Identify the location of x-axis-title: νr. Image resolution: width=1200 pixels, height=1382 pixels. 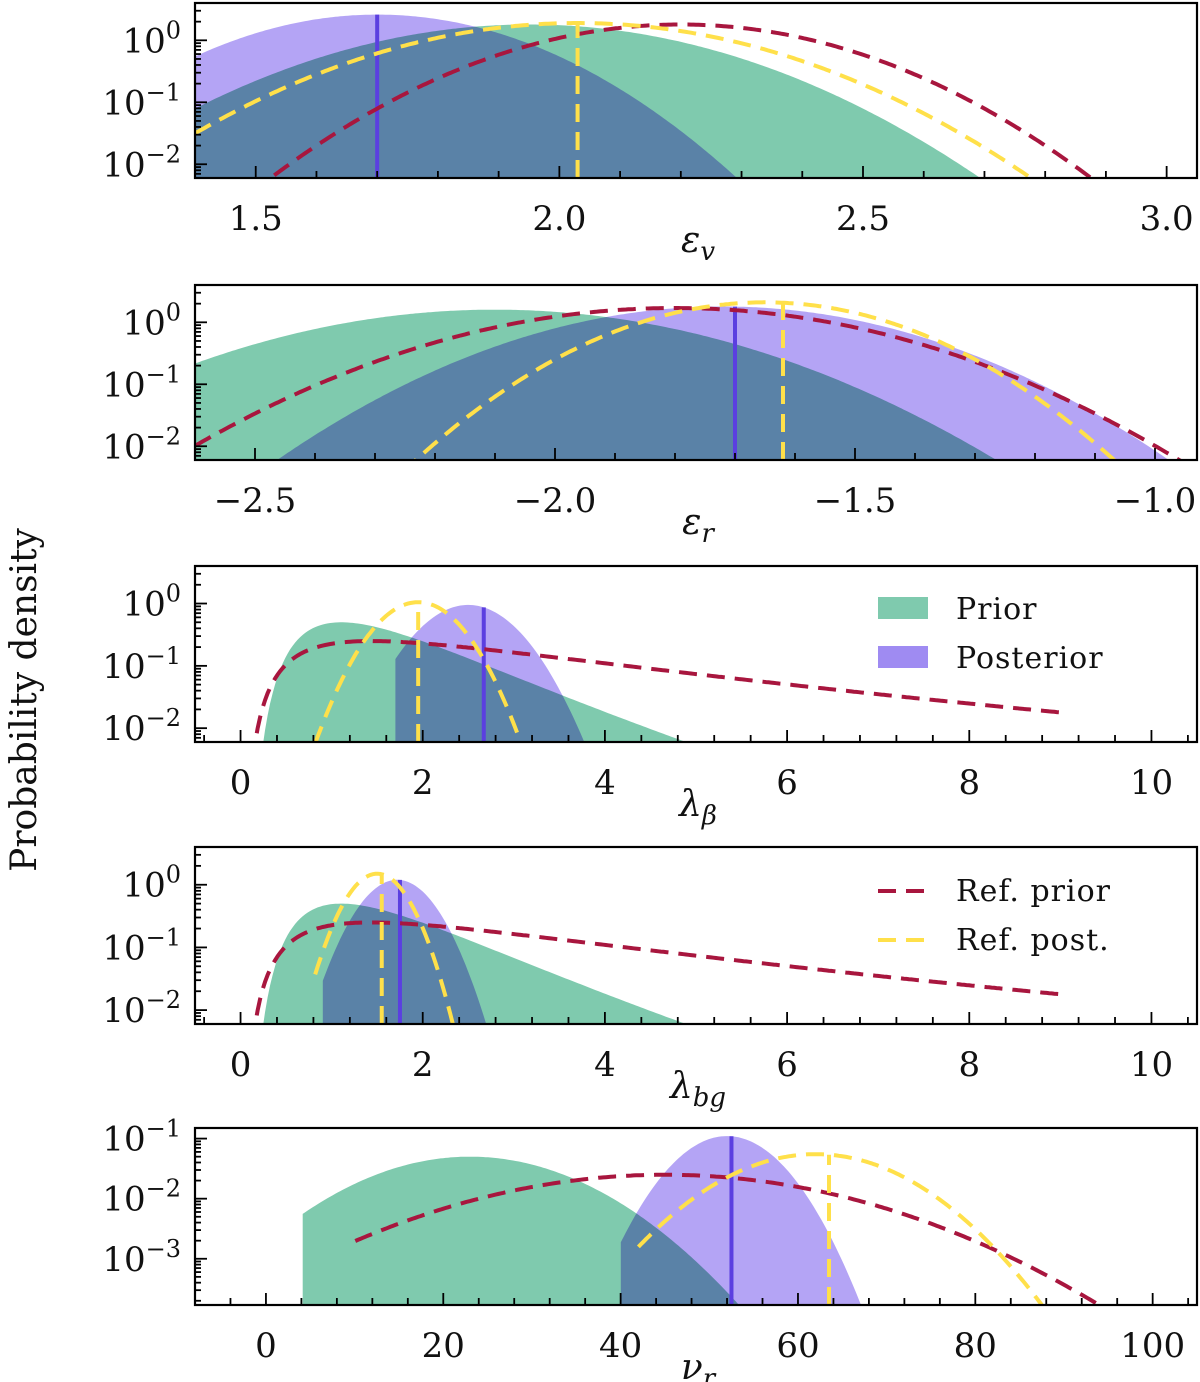
(699, 1364).